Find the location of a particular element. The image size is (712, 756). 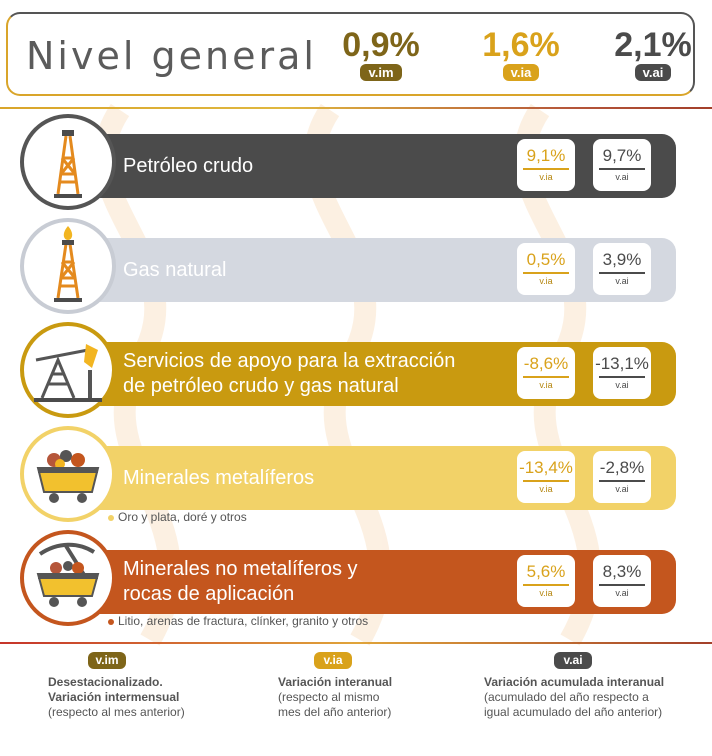

sector-row-crude-oil: Petróleo crudo 9,1% v.ia 9,7% v.ai is located at coordinates (348, 162).